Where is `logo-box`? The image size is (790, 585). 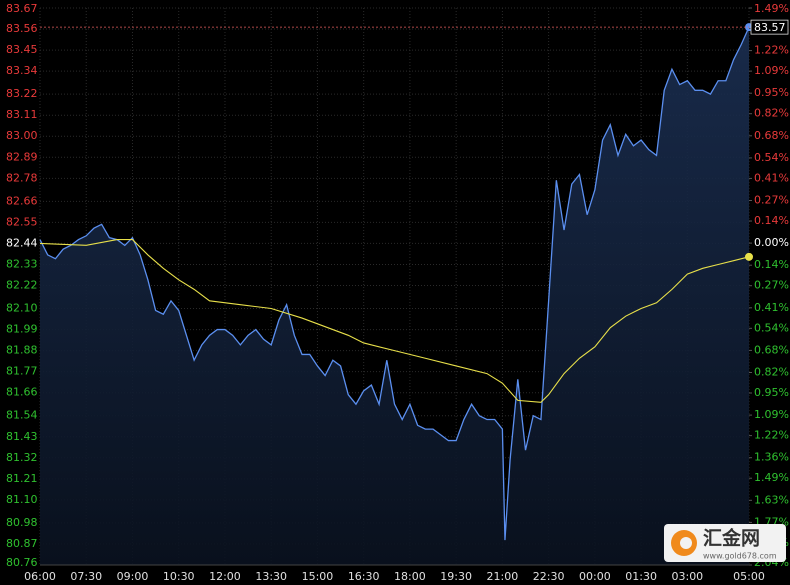
logo-box is located at coordinates (725, 543).